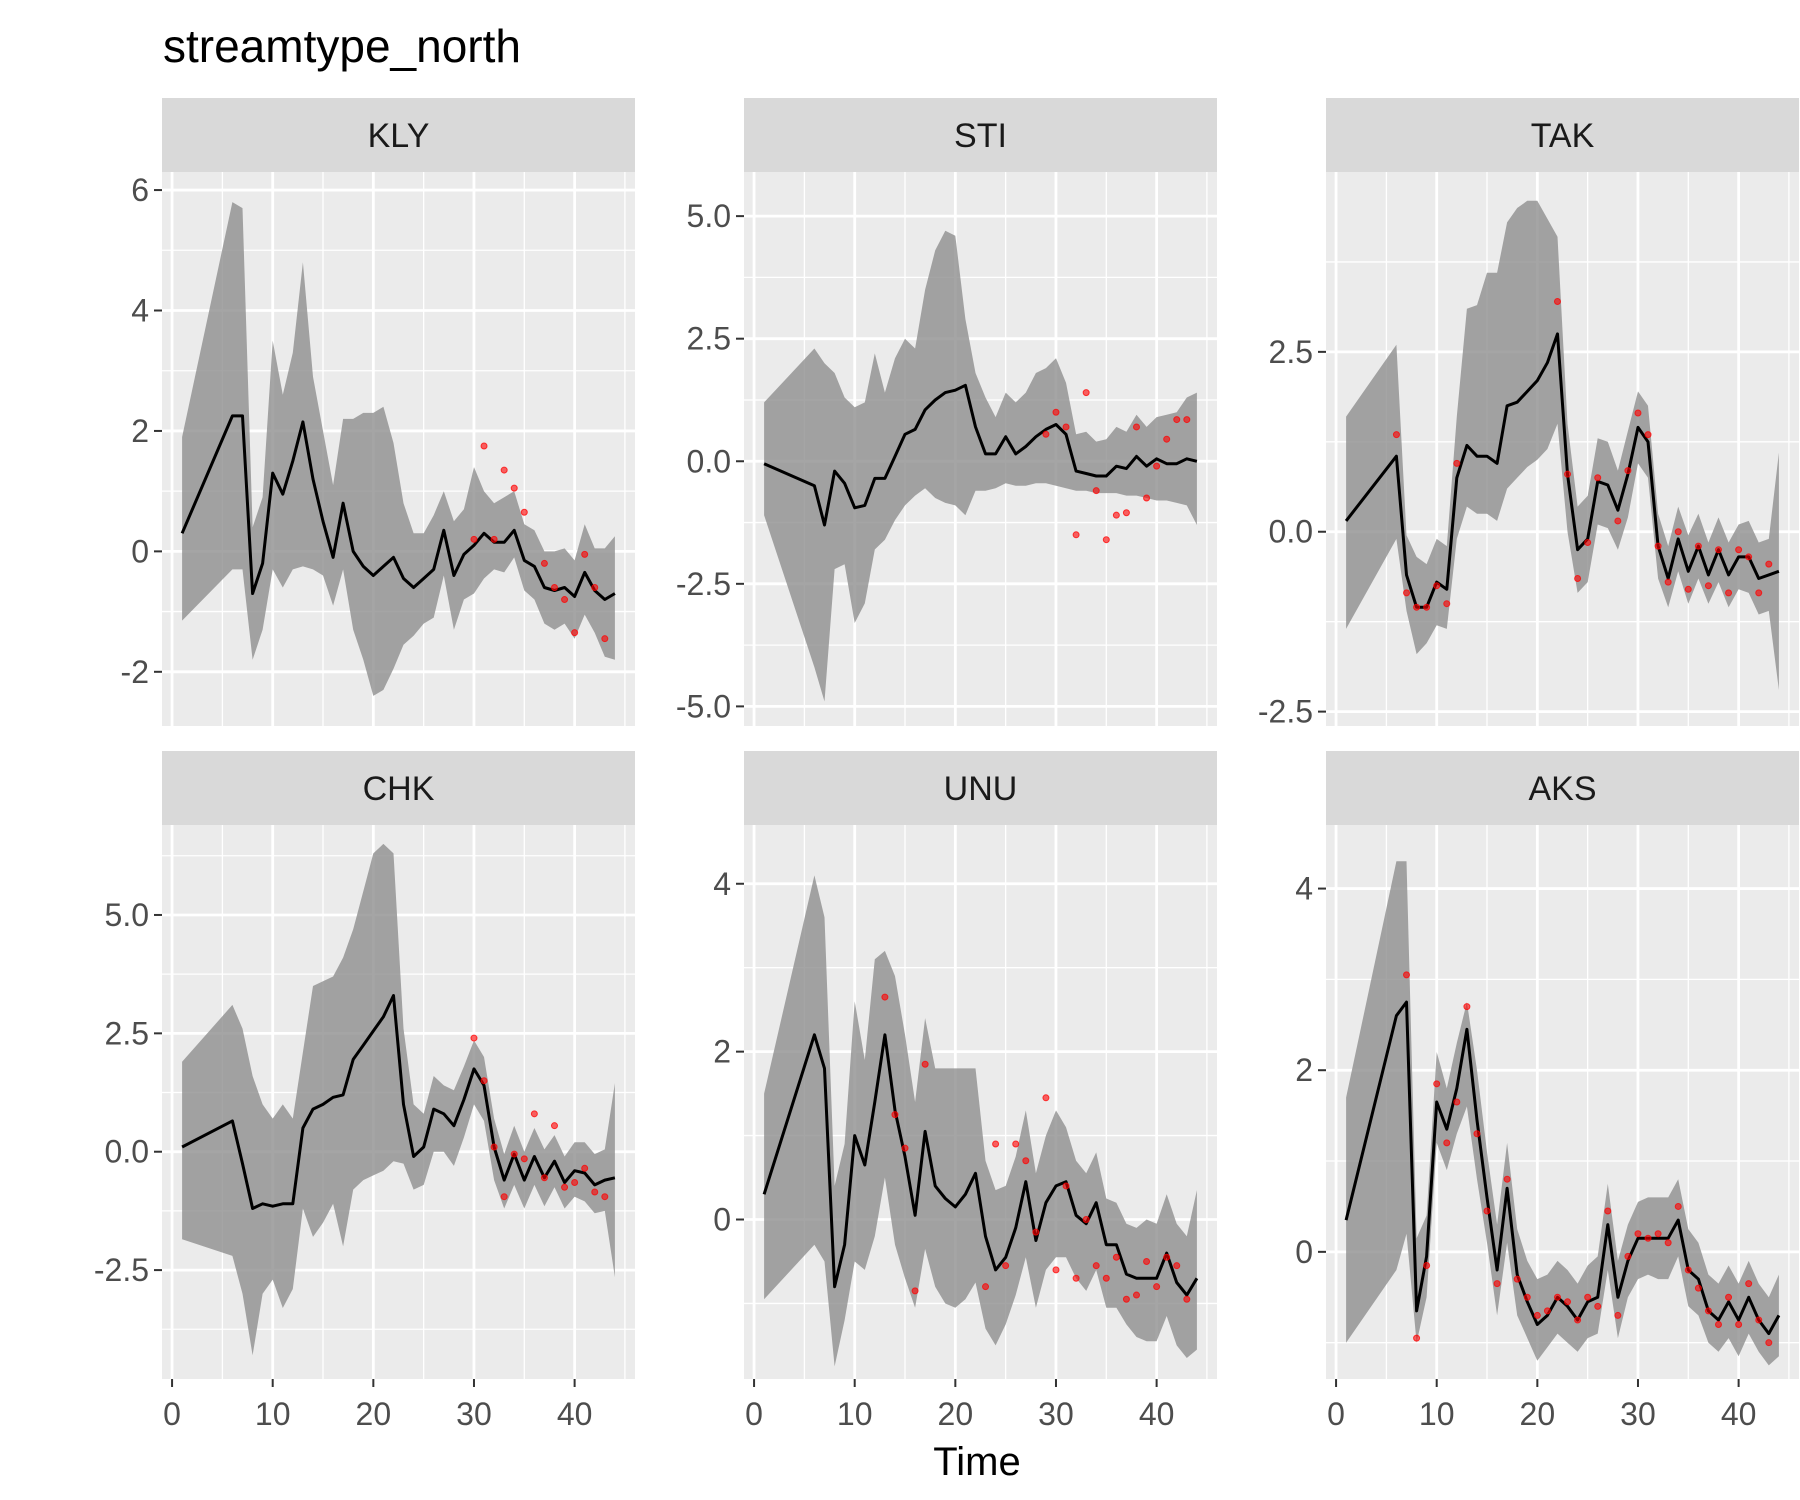 The height and width of the screenshot is (1500, 1800). Describe the element at coordinates (1562, 135) in the screenshot. I see `strip-tak` at that location.